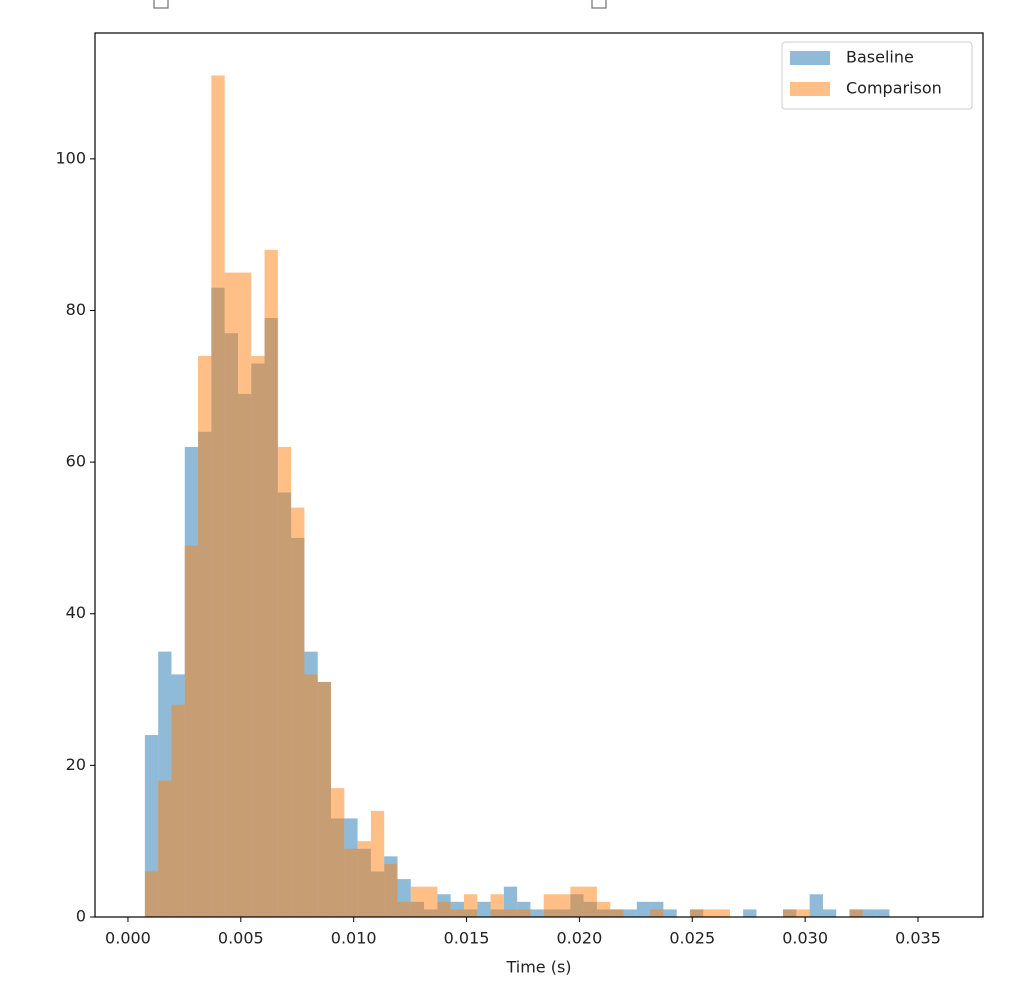 This screenshot has width=1024, height=995. I want to click on legend-label: Baseline, so click(880, 57).